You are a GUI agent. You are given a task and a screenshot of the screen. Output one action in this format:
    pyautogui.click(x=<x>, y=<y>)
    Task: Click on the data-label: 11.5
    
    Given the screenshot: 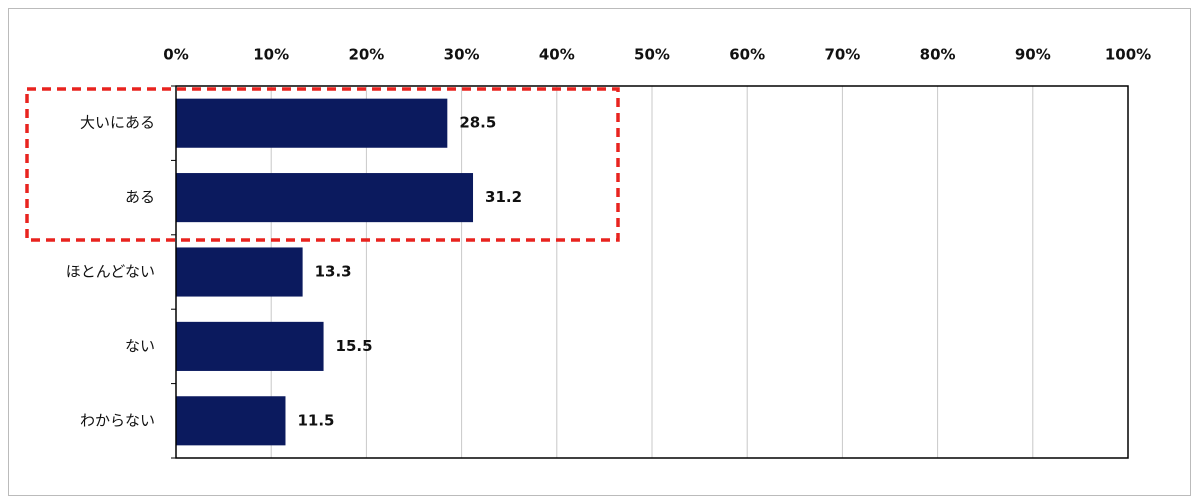 What is the action you would take?
    pyautogui.click(x=315, y=420)
    